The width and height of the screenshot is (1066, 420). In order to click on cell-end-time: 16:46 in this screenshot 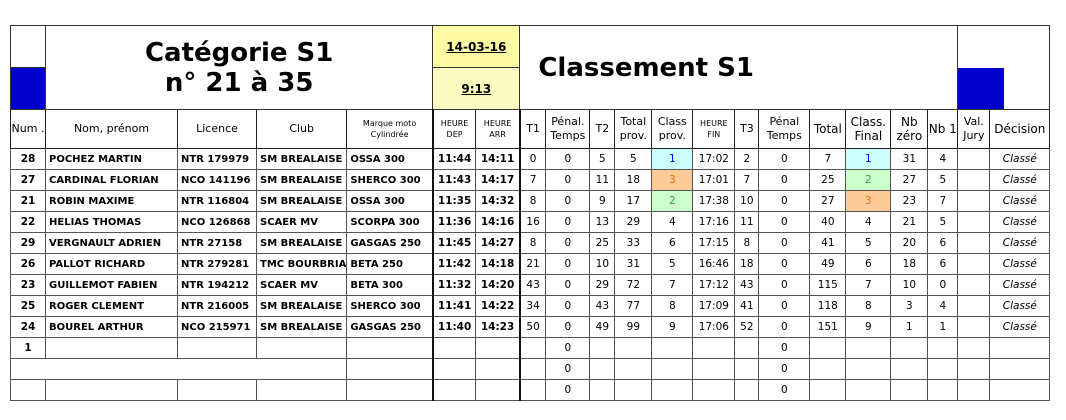, I will do `click(714, 264)`.